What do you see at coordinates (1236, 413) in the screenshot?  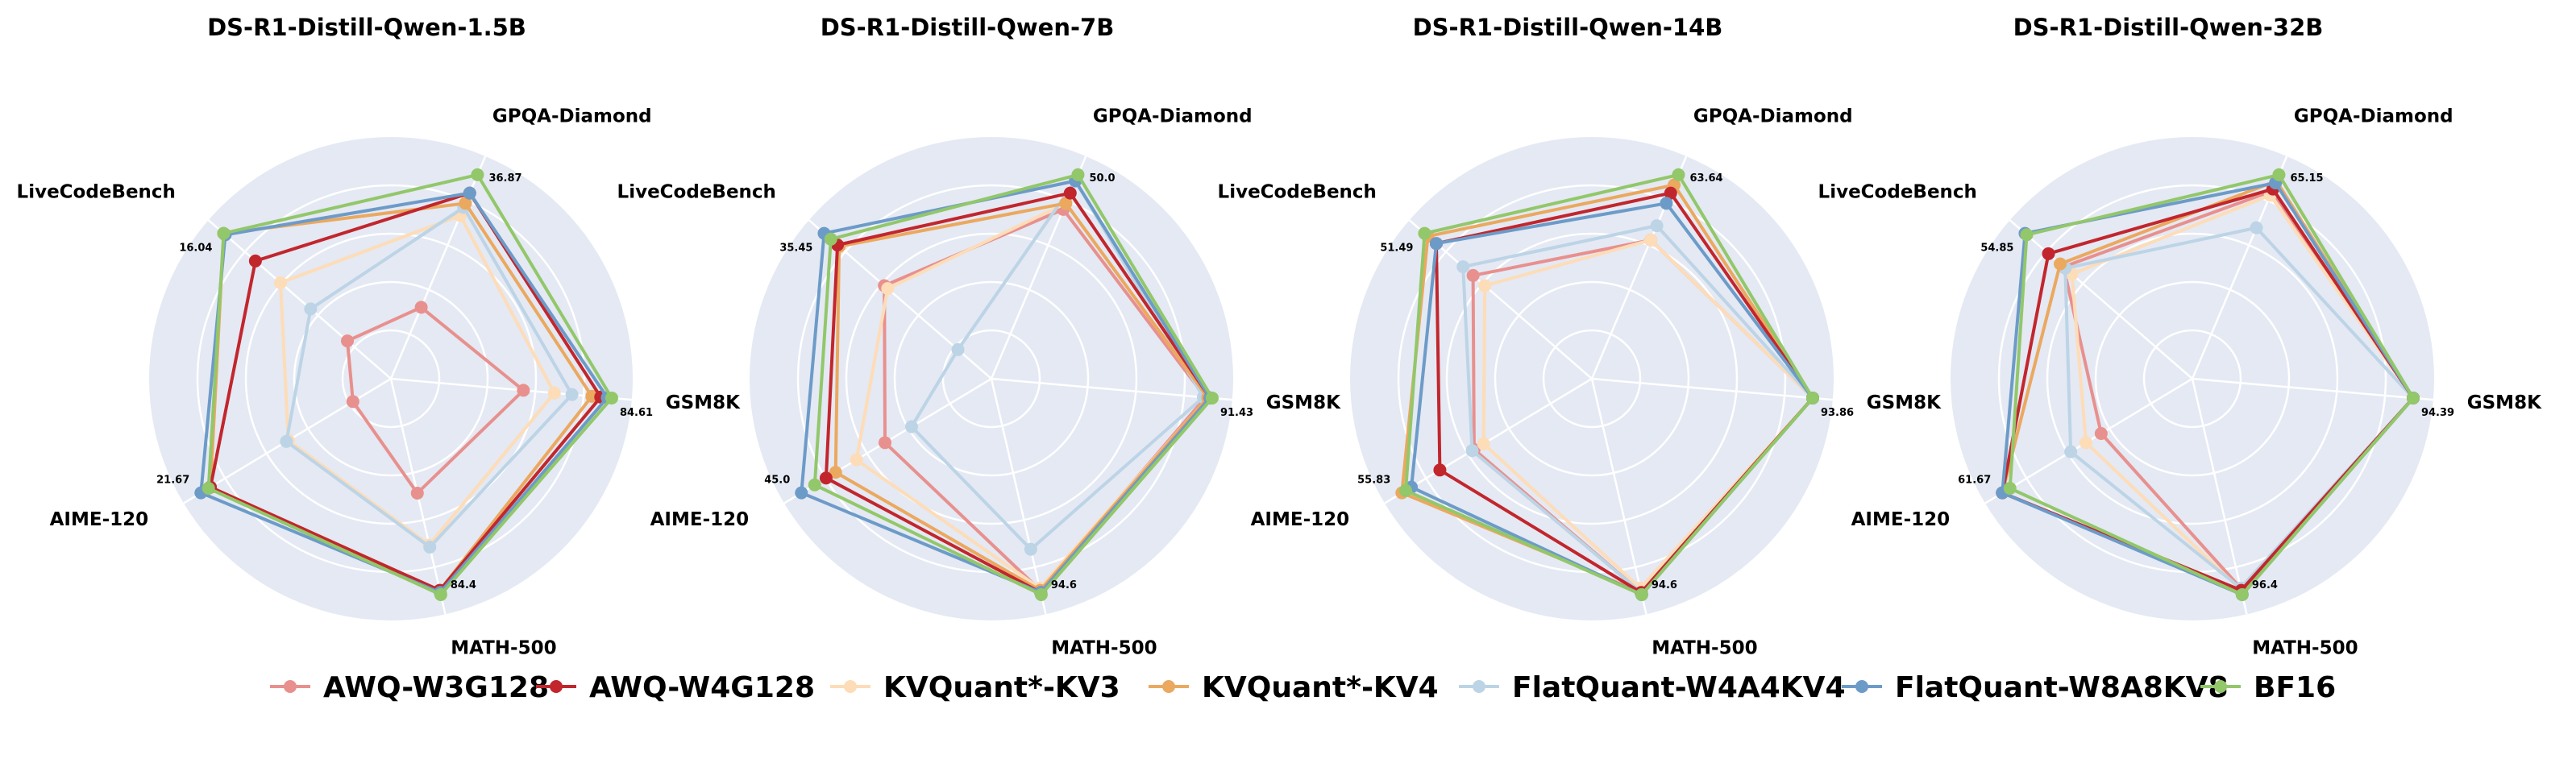 I see `peak-value-gsm8k: 91.43` at bounding box center [1236, 413].